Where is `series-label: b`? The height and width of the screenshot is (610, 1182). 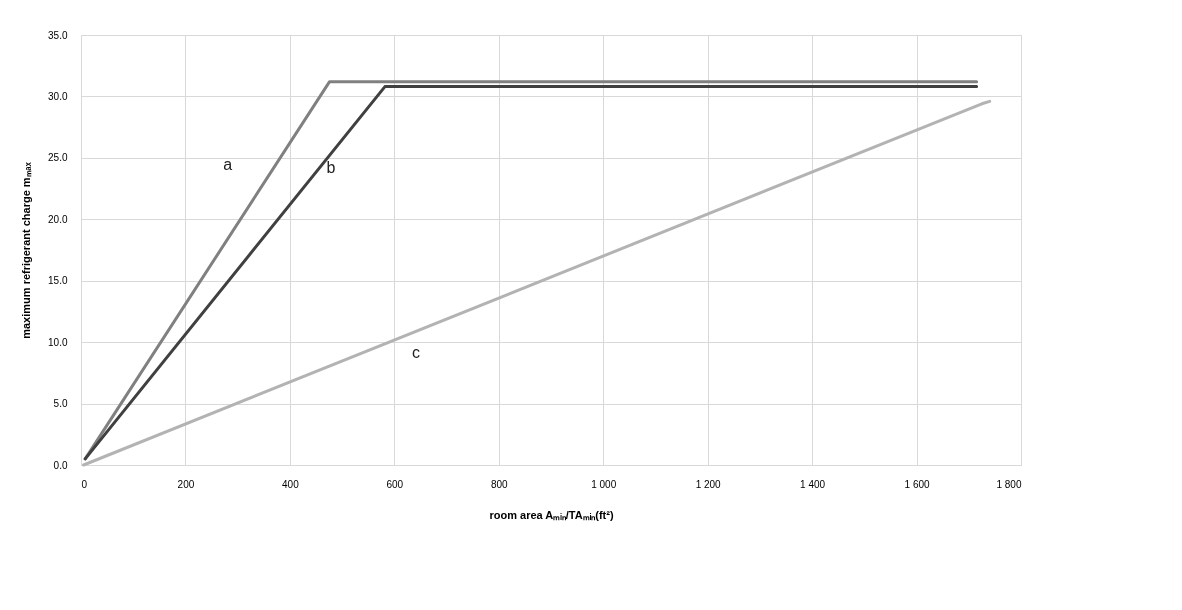 series-label: b is located at coordinates (331, 168).